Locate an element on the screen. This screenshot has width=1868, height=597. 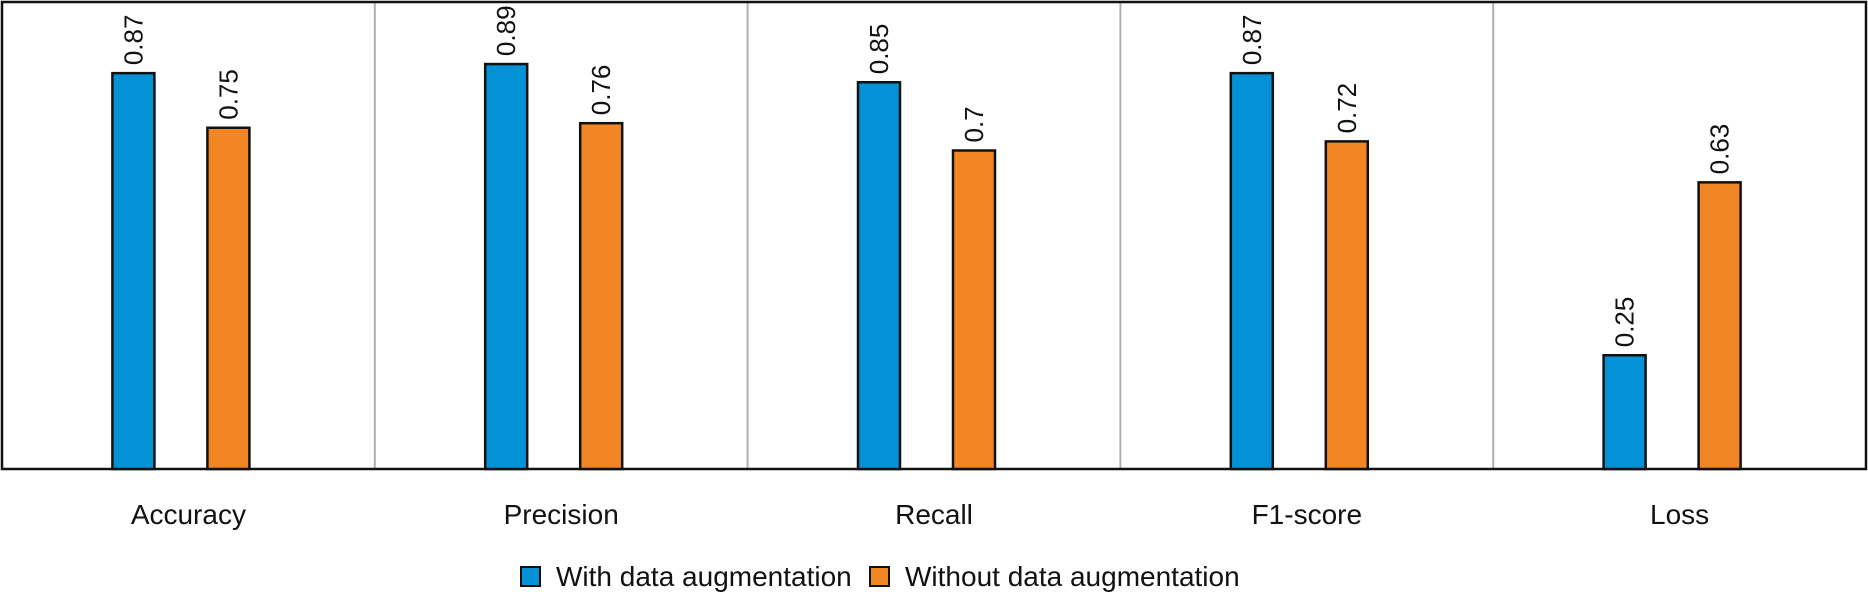
category-label: Loss is located at coordinates (1679, 514).